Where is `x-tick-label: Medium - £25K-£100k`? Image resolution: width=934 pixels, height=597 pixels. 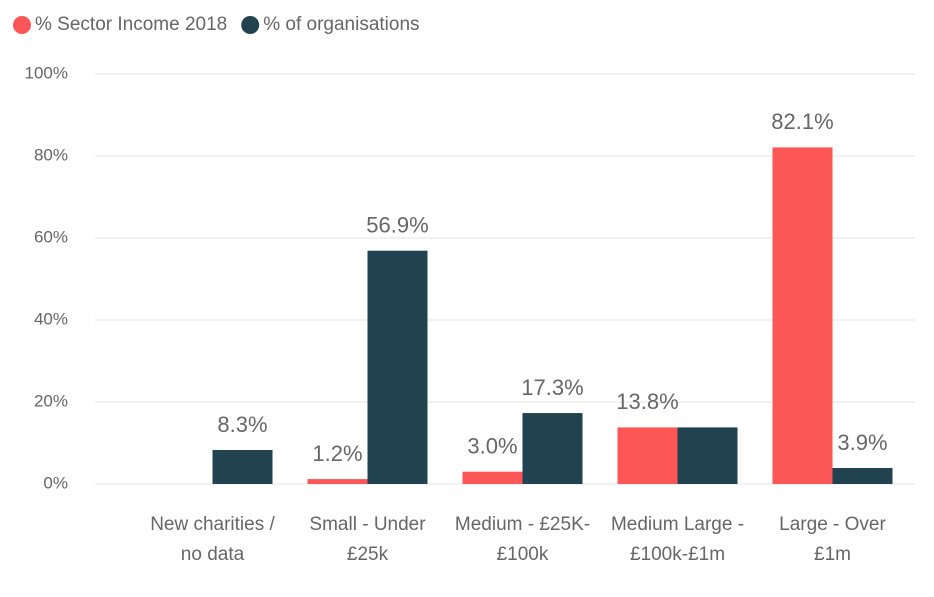 x-tick-label: Medium - £25K-£100k is located at coordinates (522, 539).